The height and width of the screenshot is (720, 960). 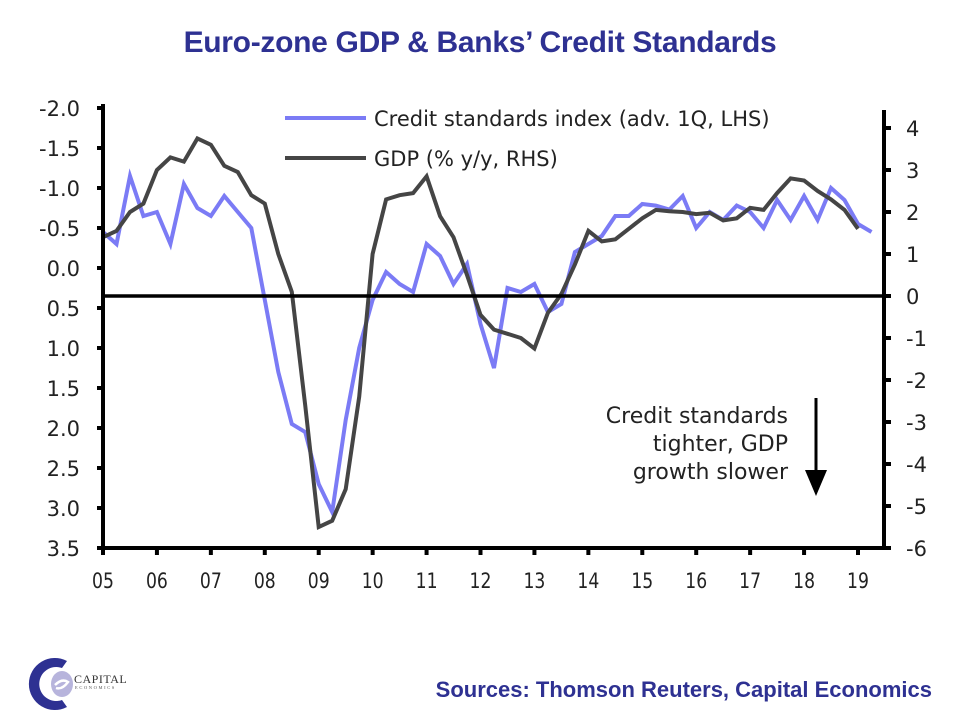 I want to click on logo-mark-icon, so click(x=50, y=684).